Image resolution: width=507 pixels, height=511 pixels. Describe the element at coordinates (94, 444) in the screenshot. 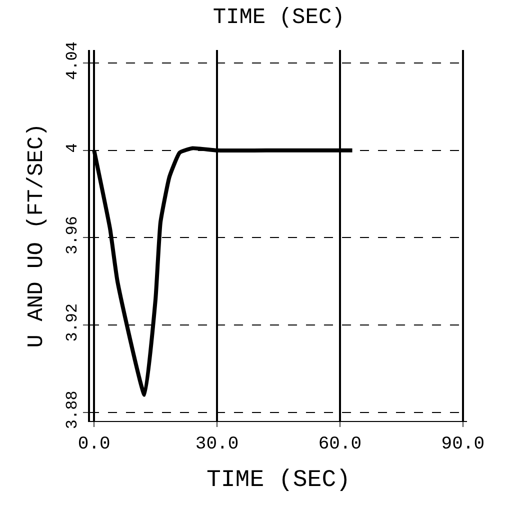

I see `x-tick-label: 0.0` at that location.